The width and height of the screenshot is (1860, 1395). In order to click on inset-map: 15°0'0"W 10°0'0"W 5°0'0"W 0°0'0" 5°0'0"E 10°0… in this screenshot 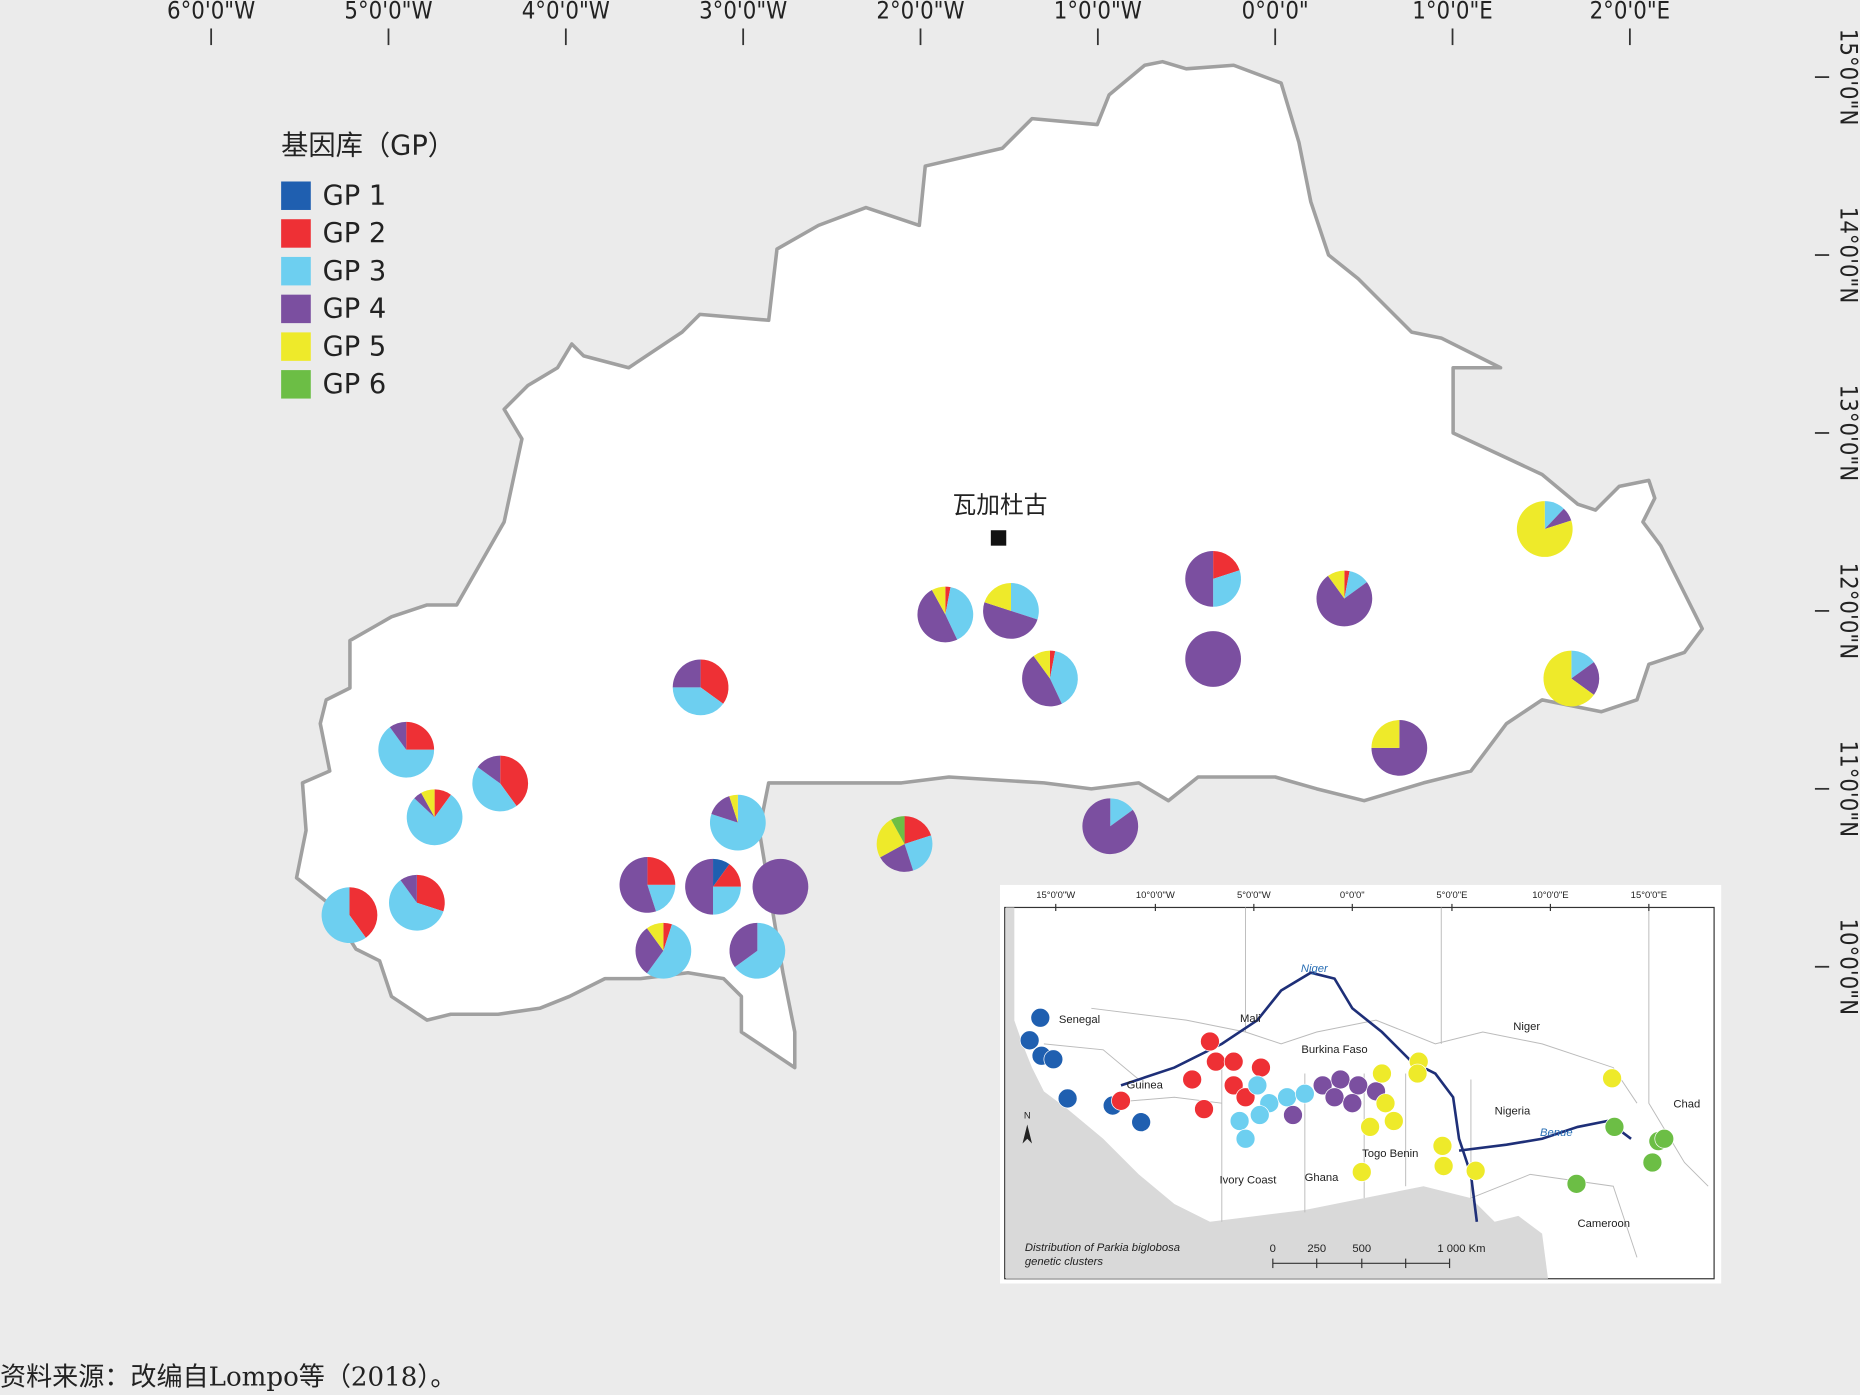, I will do `click(1360, 1084)`.